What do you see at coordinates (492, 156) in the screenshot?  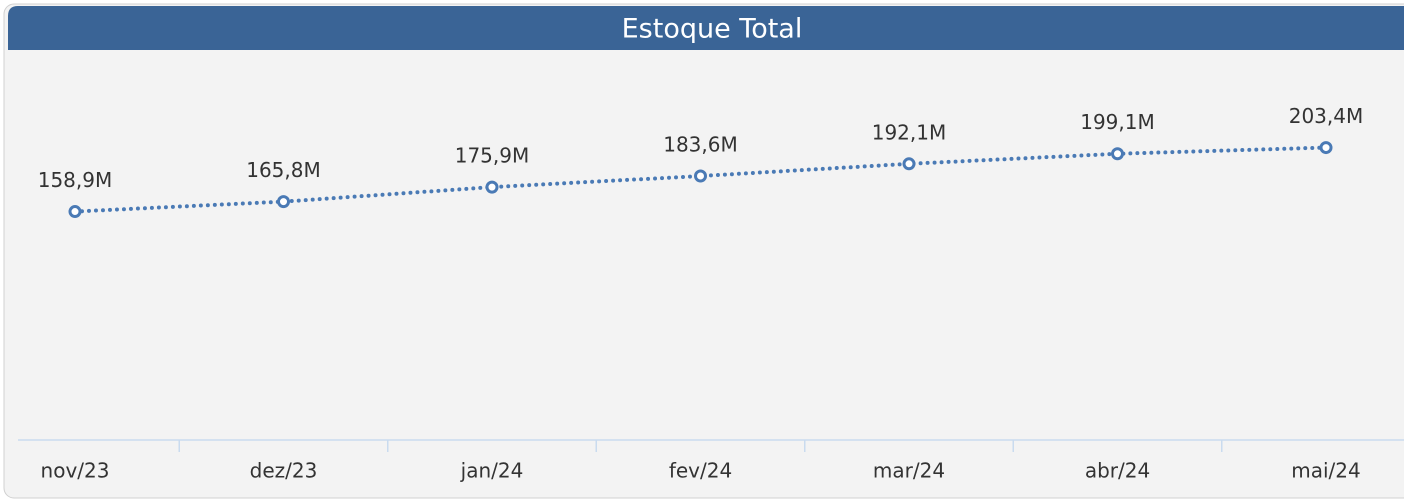 I see `data-label: 175,9M` at bounding box center [492, 156].